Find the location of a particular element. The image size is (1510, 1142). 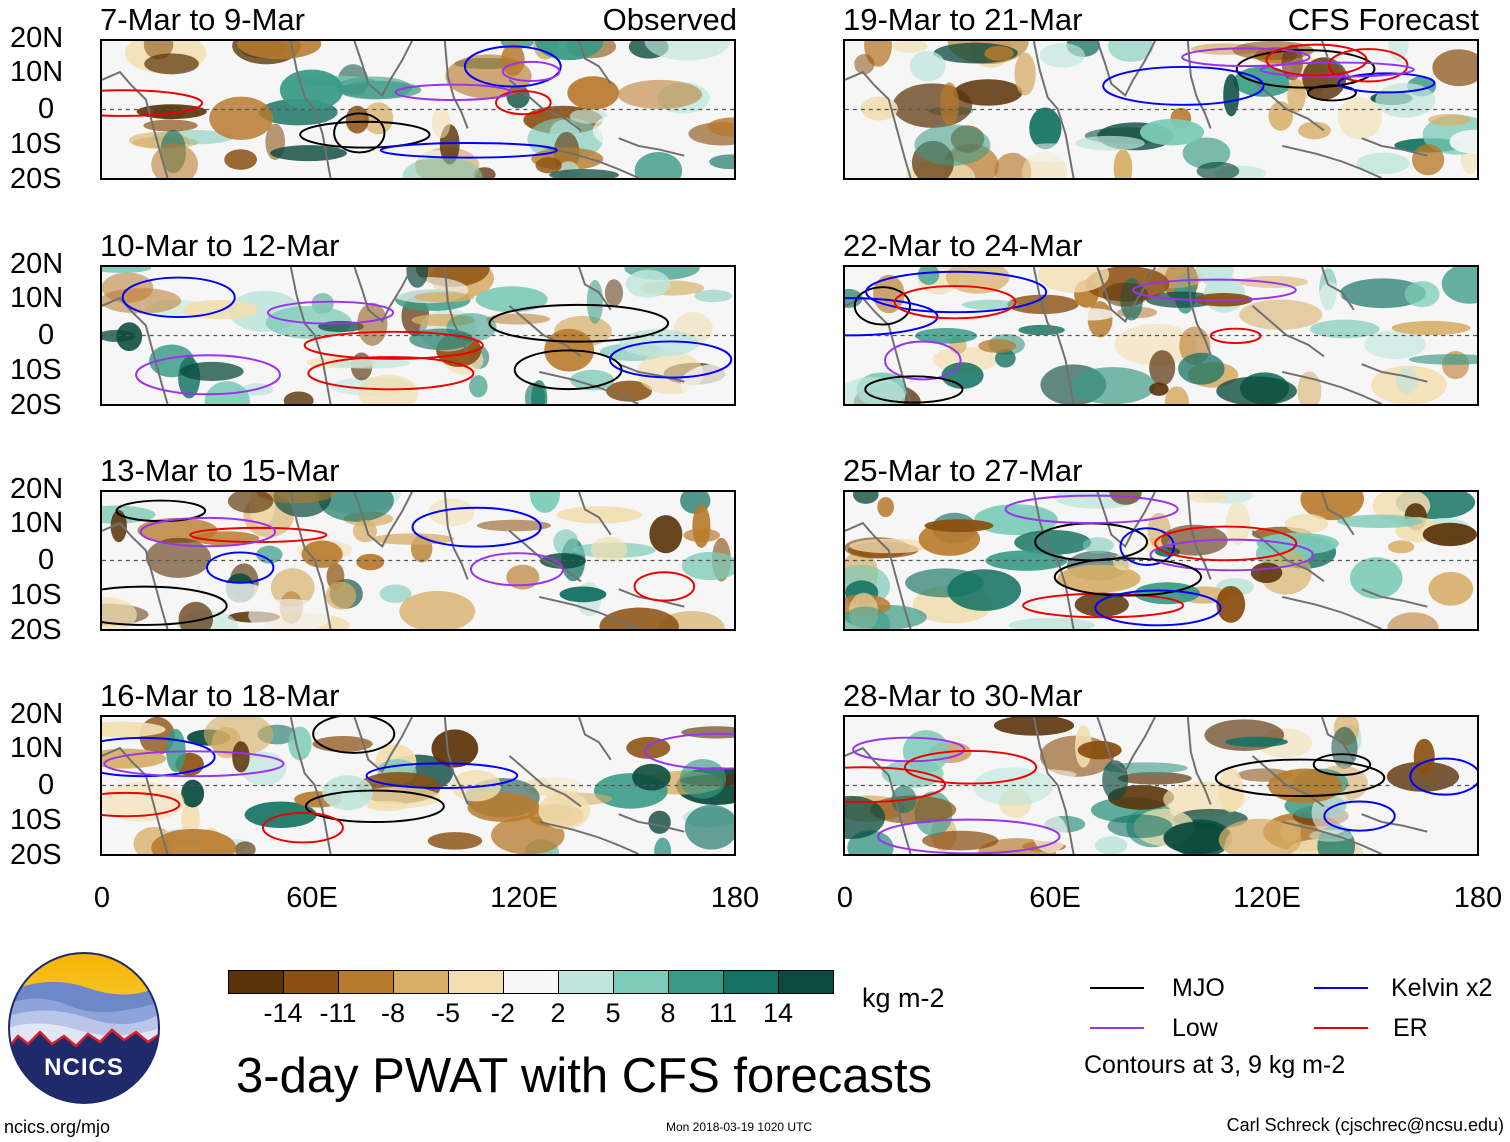

legend-label-er: ER is located at coordinates (1410, 1028).